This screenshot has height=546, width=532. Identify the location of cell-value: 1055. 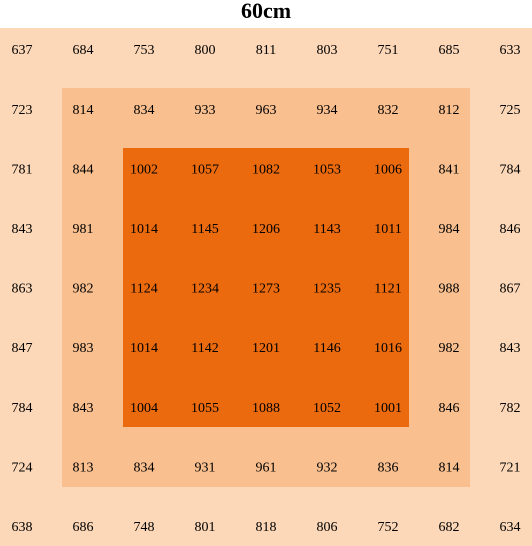
(205, 408).